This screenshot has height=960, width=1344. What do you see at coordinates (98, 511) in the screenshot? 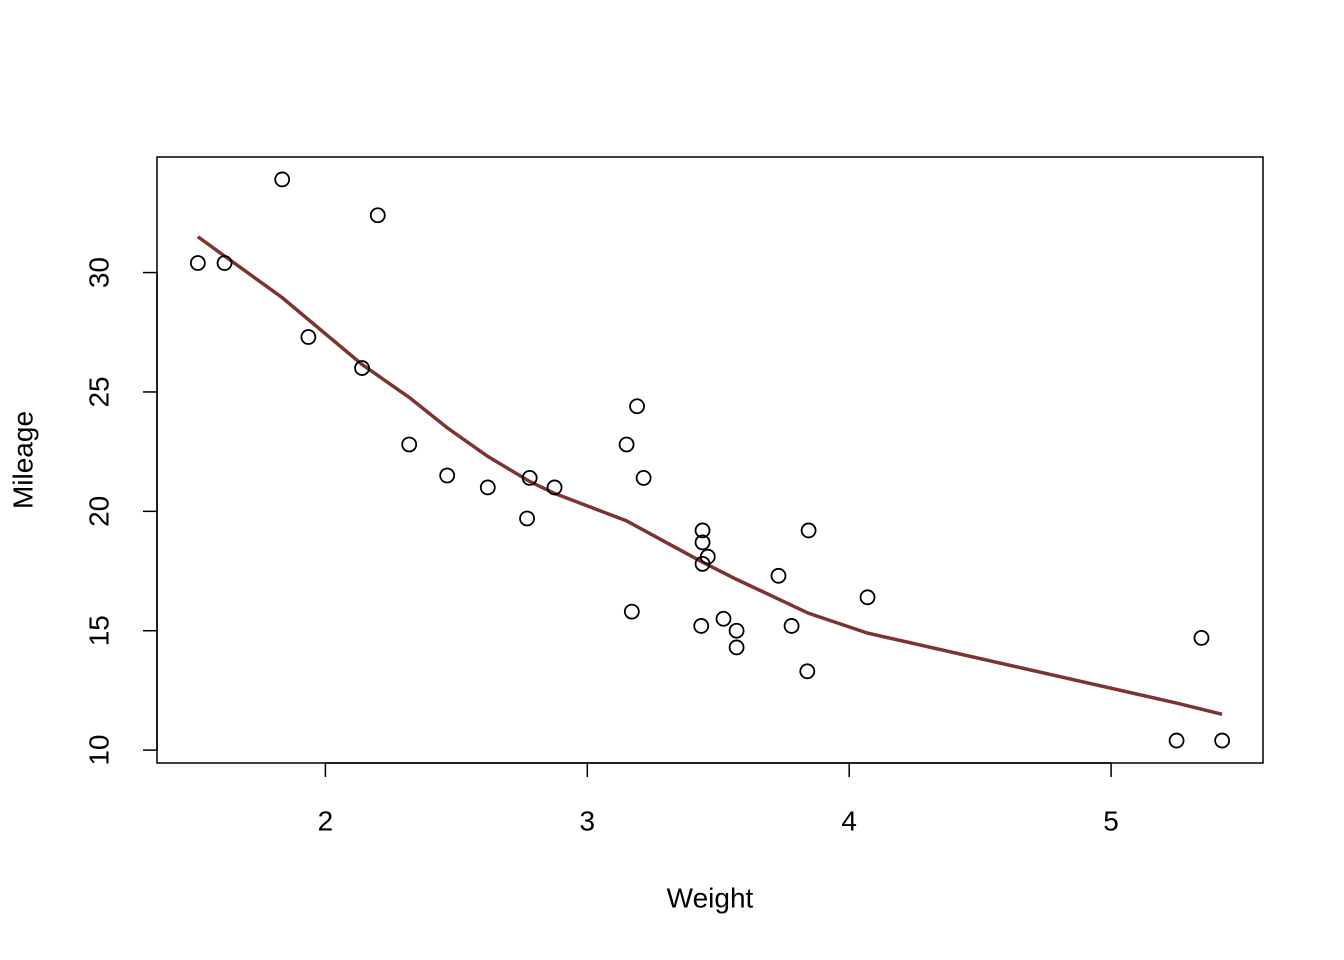
I see `y-tick-label: 20` at bounding box center [98, 511].